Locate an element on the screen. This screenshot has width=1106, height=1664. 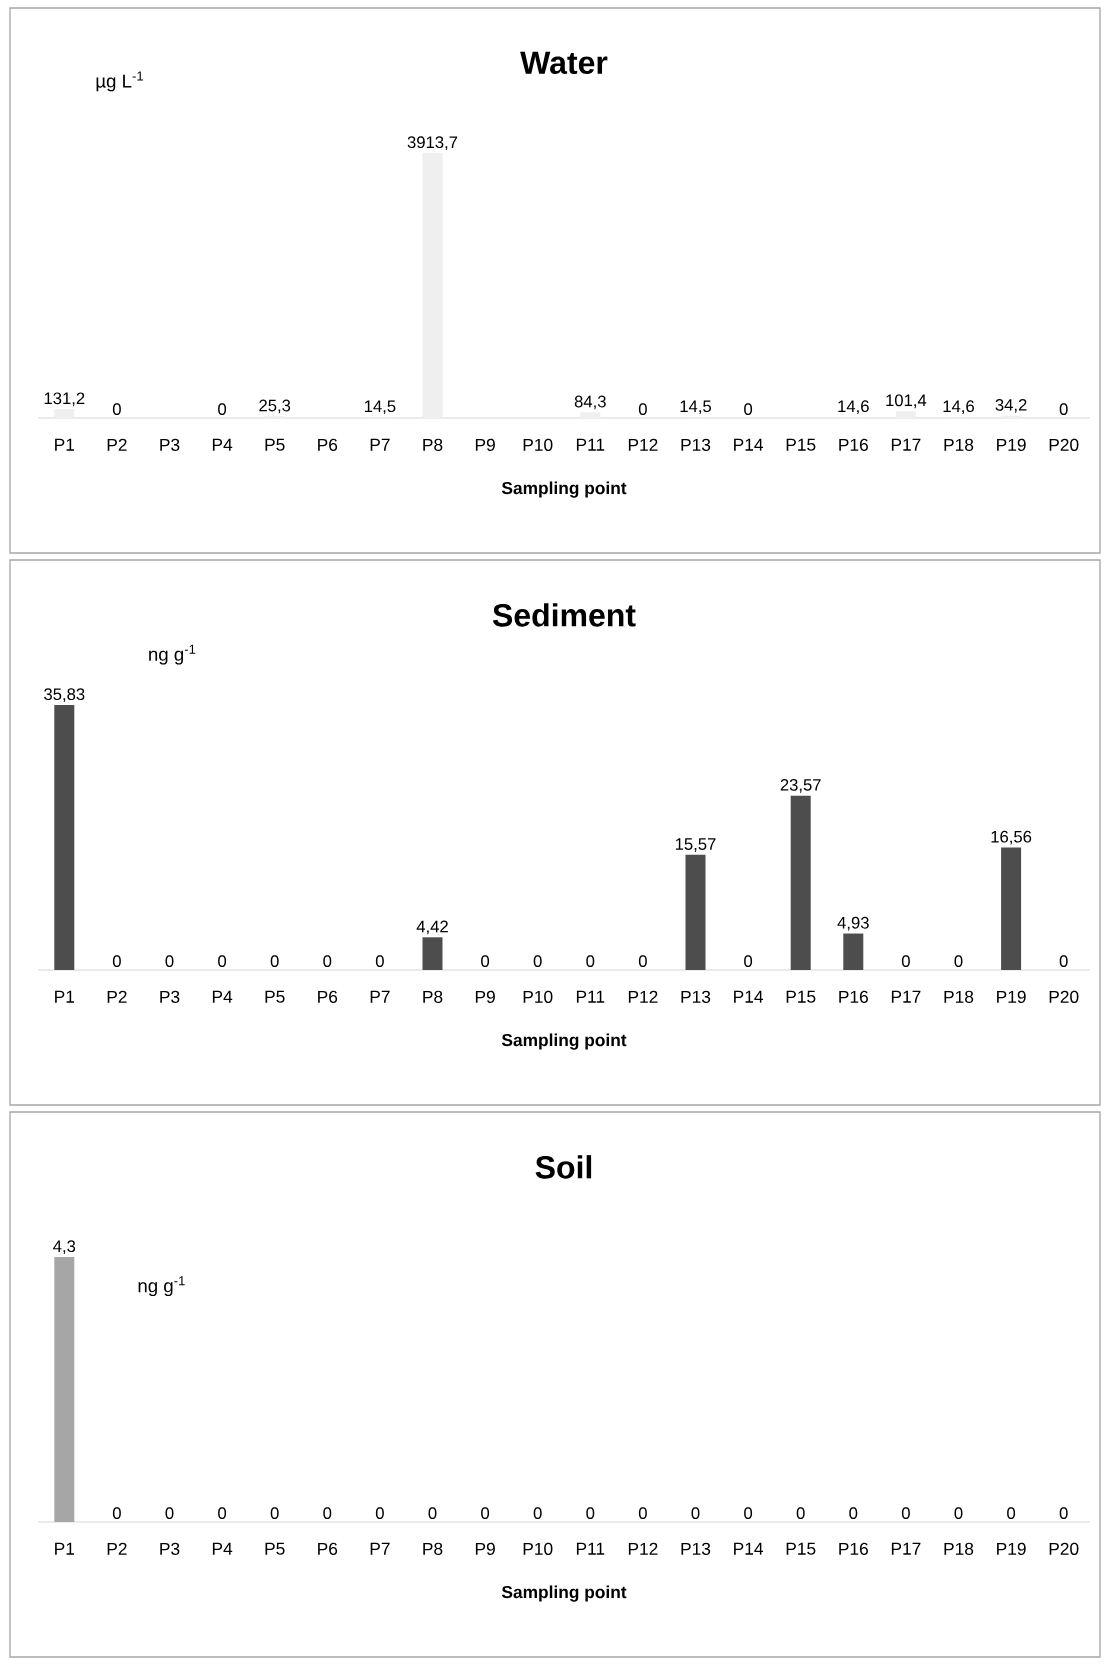
data-label: 4,3 is located at coordinates (64, 1247).